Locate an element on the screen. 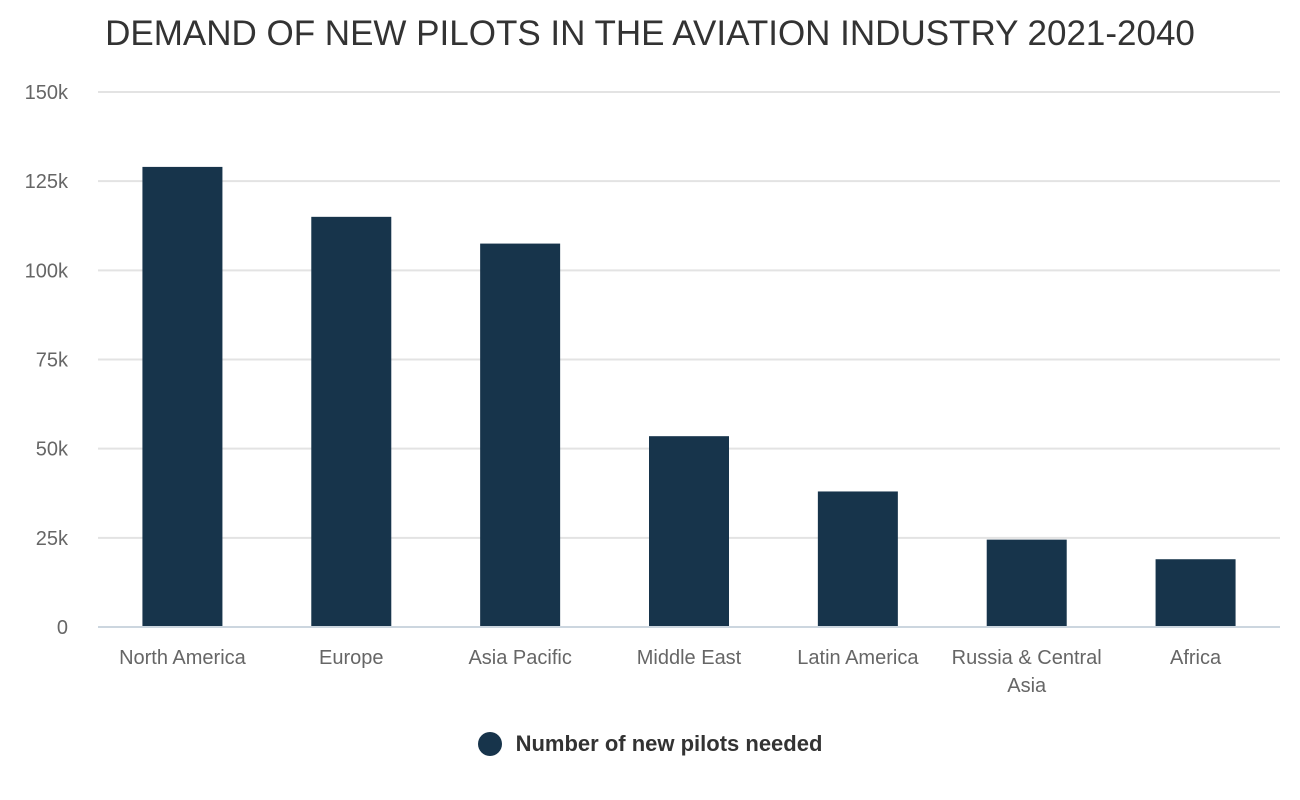 The width and height of the screenshot is (1300, 800). legend-label: Number of new pilots needed is located at coordinates (669, 743).